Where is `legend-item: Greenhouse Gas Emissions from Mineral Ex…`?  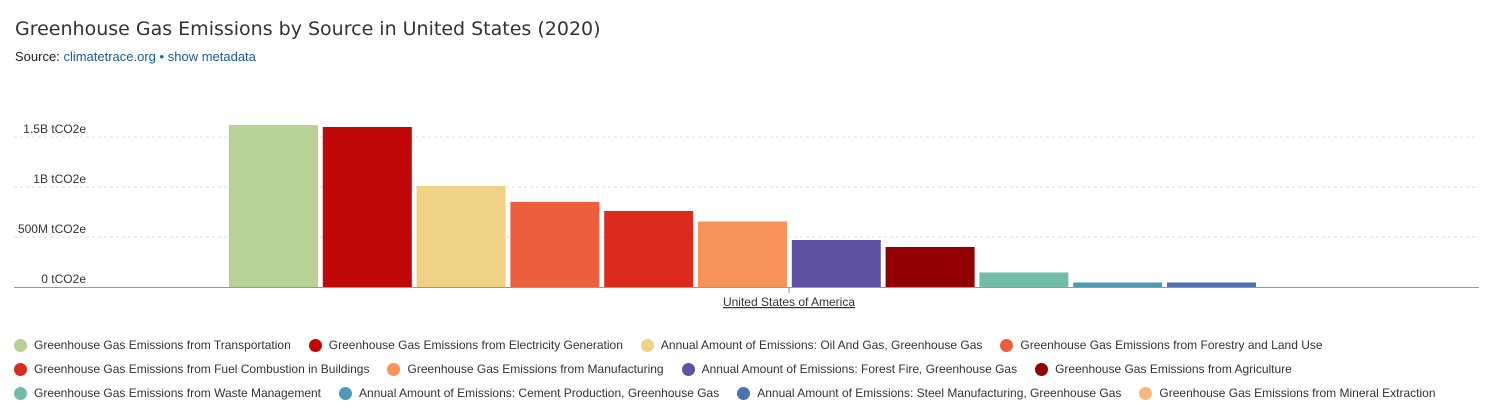 legend-item: Greenhouse Gas Emissions from Mineral Ex… is located at coordinates (1287, 393).